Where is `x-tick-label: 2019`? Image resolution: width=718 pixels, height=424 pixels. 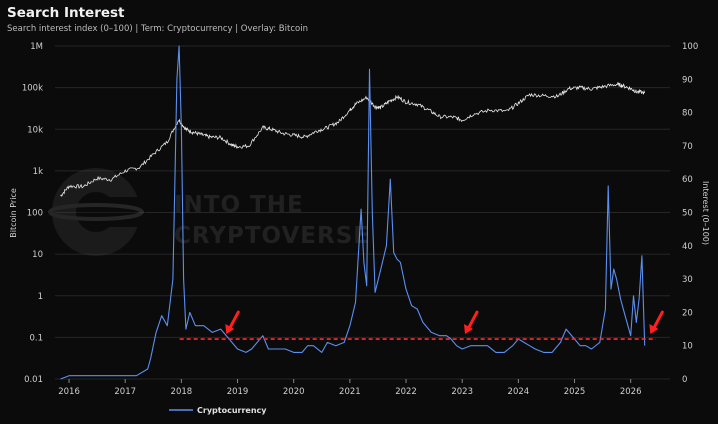 x-tick-label: 2019 is located at coordinates (238, 392).